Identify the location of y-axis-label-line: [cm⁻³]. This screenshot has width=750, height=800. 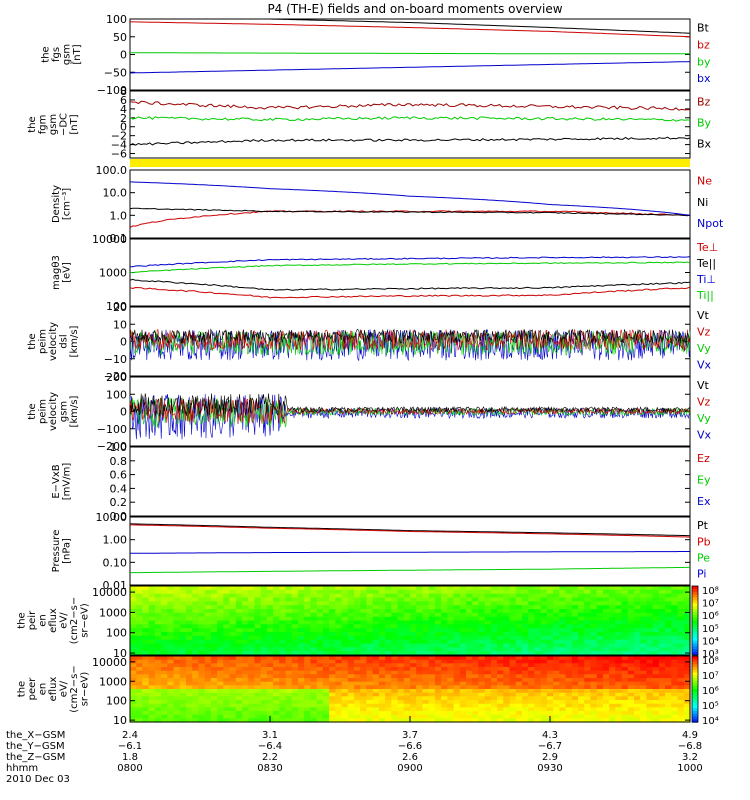
(66, 204).